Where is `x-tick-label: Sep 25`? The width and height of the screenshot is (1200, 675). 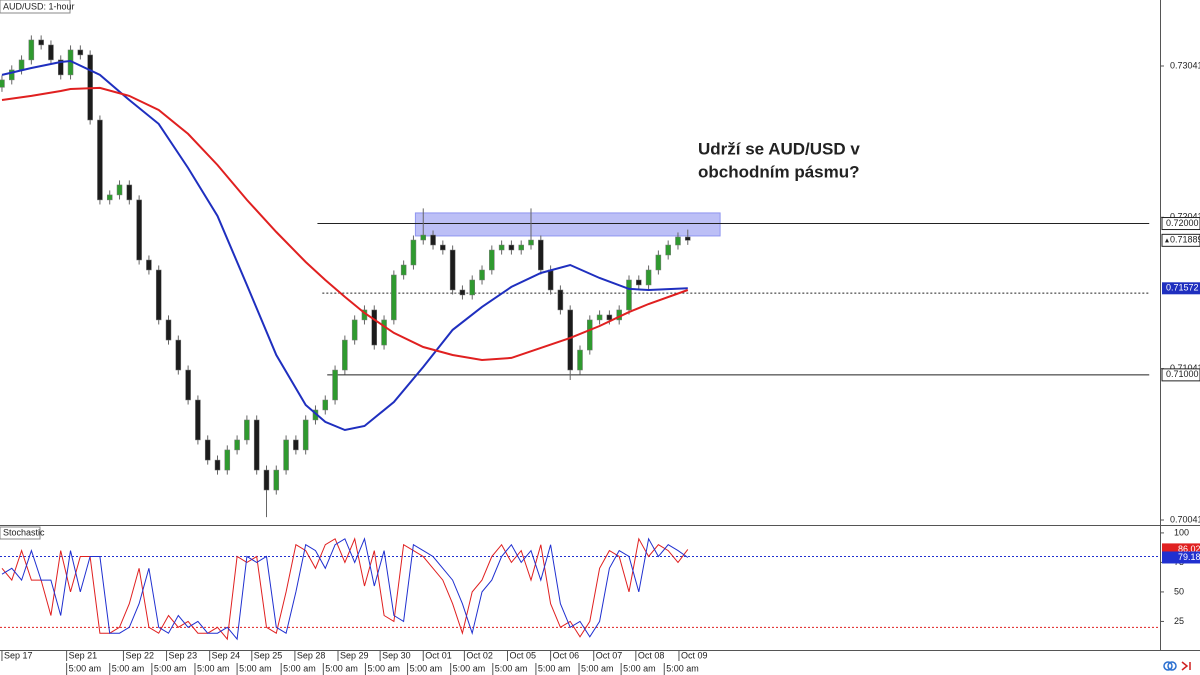
x-tick-label: Sep 25 is located at coordinates (268, 655).